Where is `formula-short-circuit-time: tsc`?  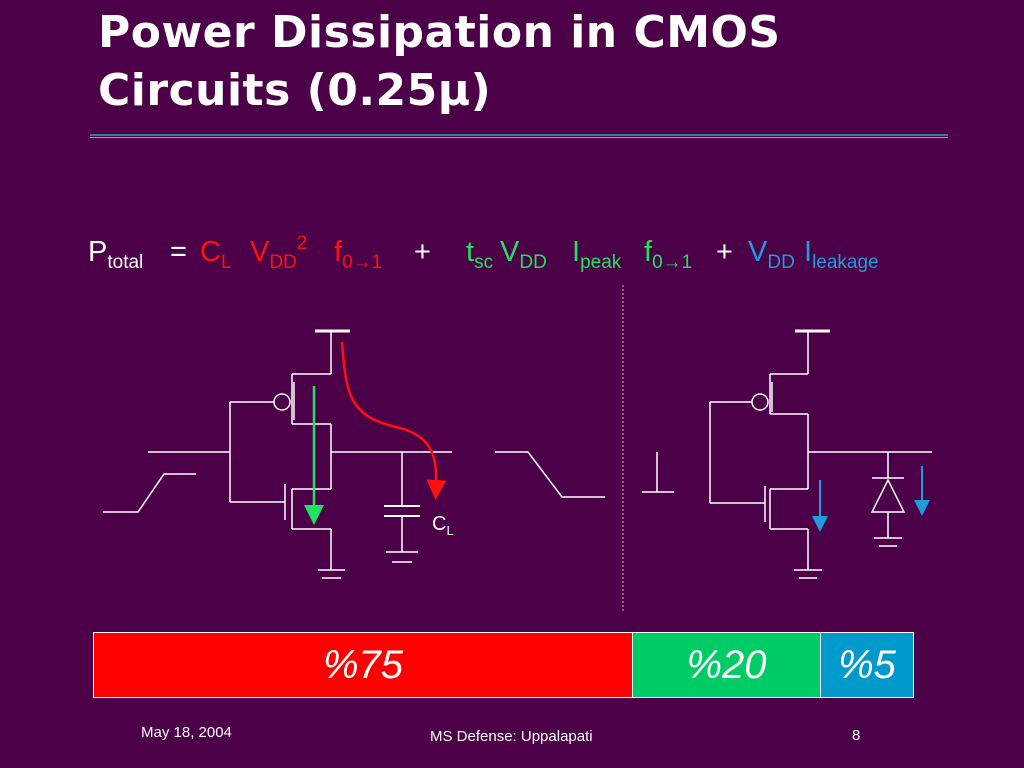 formula-short-circuit-time: tsc is located at coordinates (480, 254).